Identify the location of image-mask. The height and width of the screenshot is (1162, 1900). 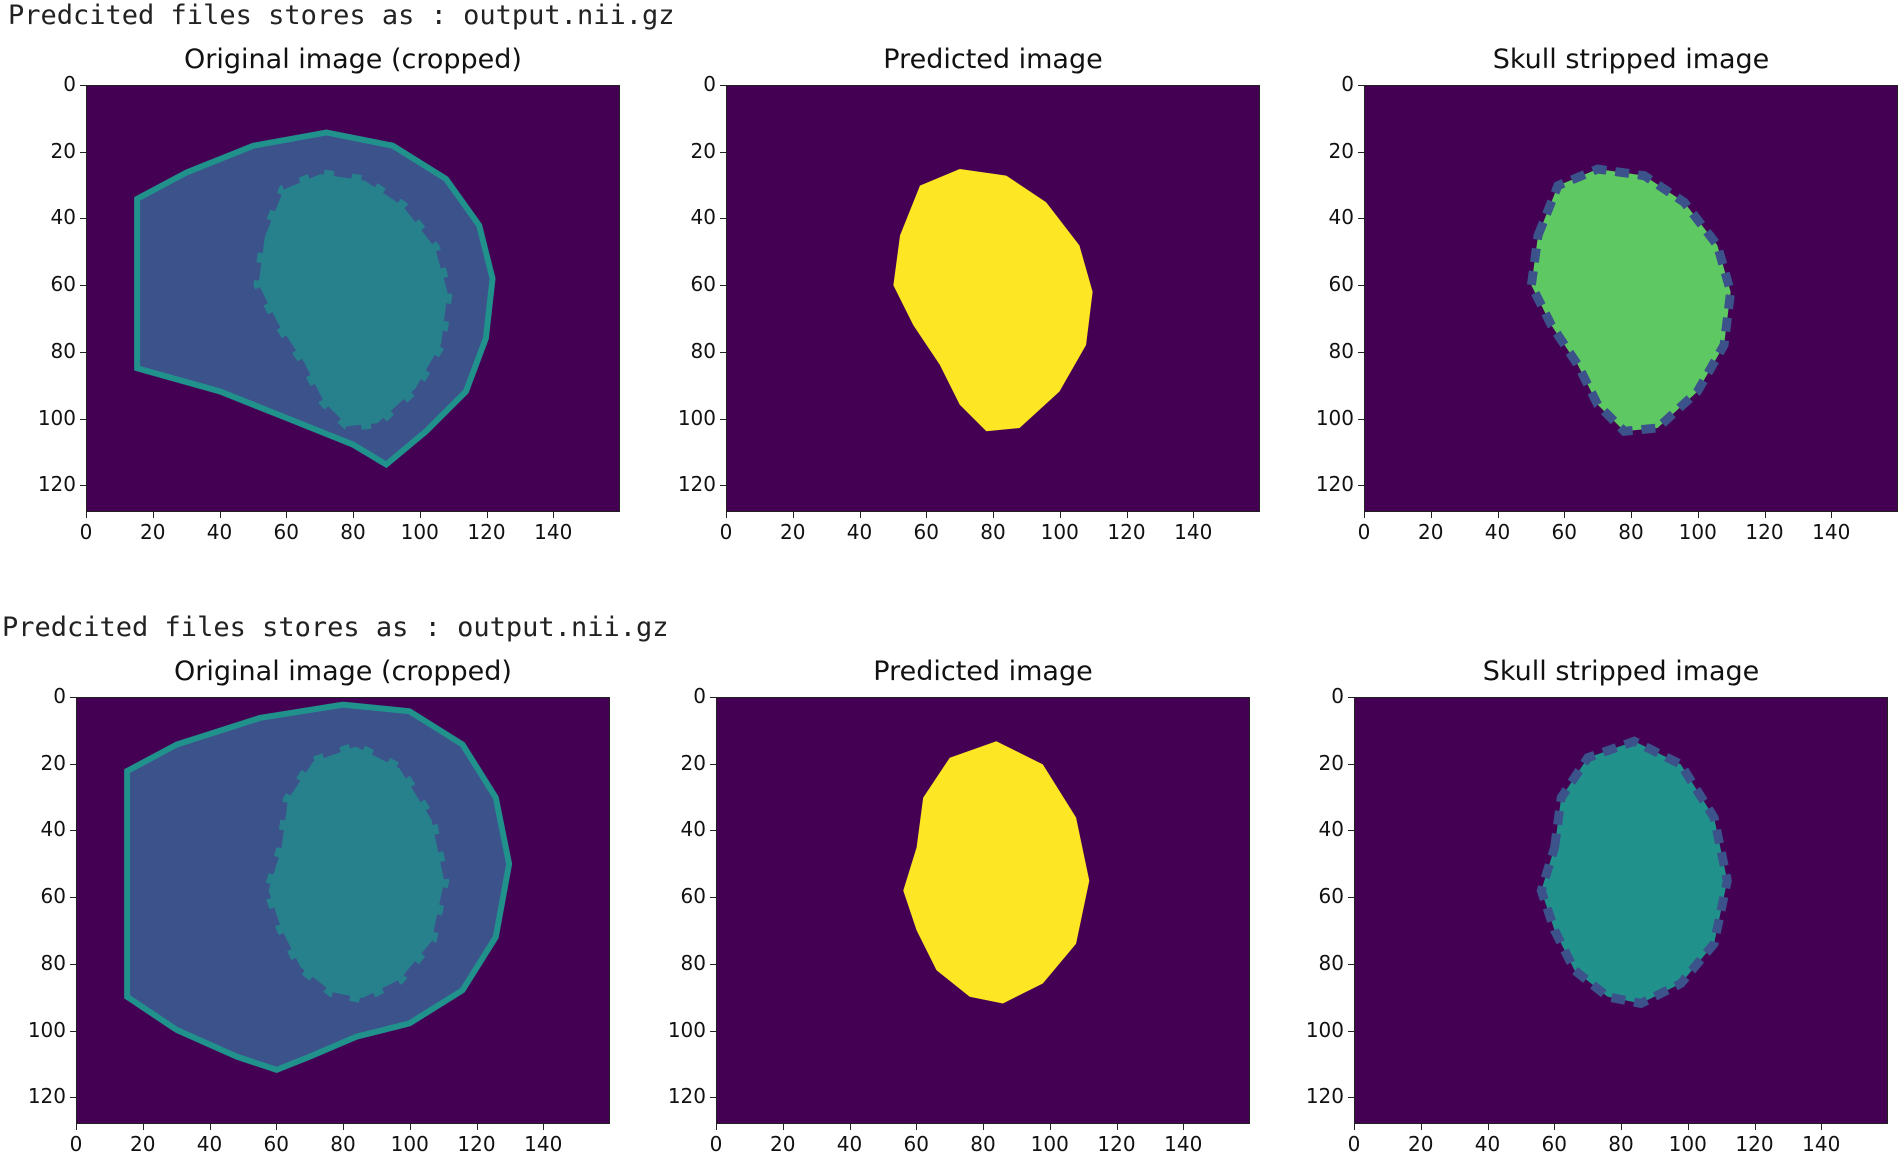
(993, 300).